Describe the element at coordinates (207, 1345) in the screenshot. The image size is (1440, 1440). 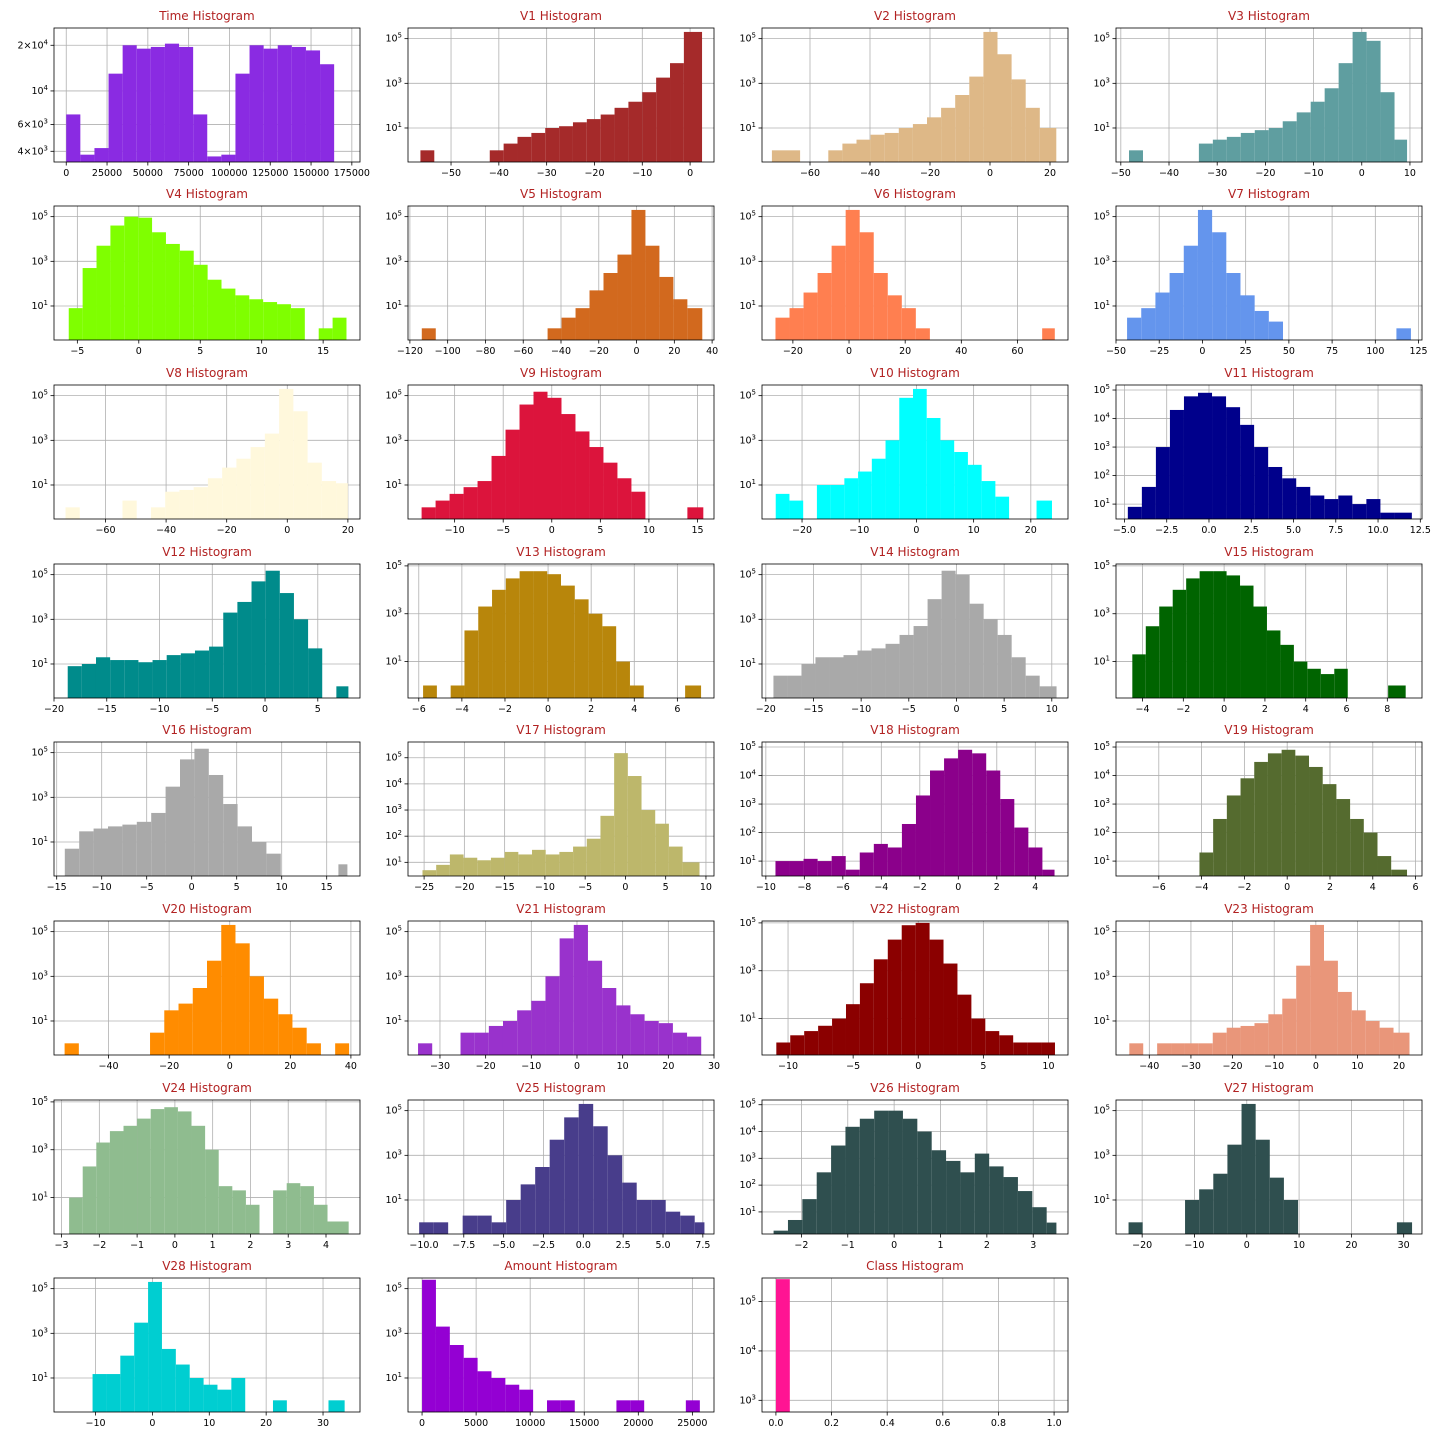
I see `plot-frame` at that location.